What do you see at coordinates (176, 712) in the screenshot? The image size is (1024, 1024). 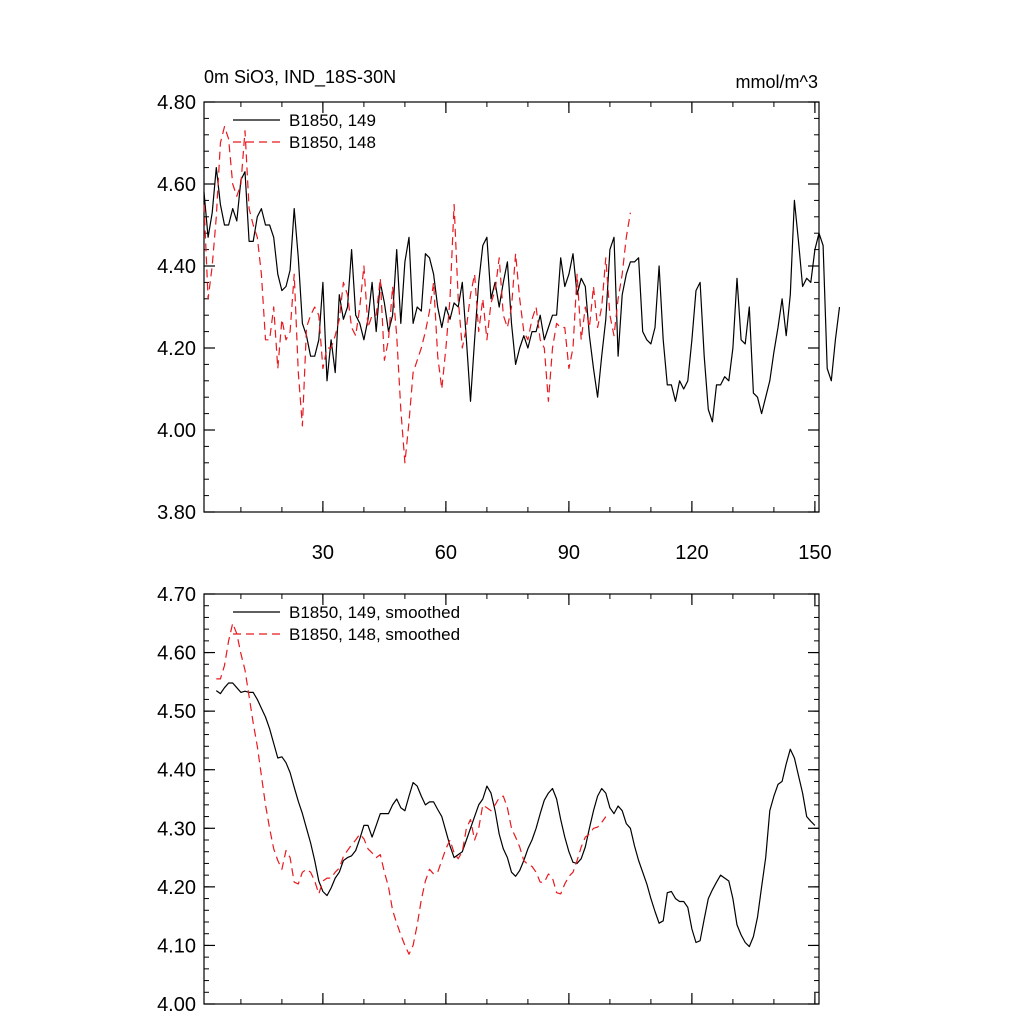 I see `bottom-y-tick-label: 4.50` at bounding box center [176, 712].